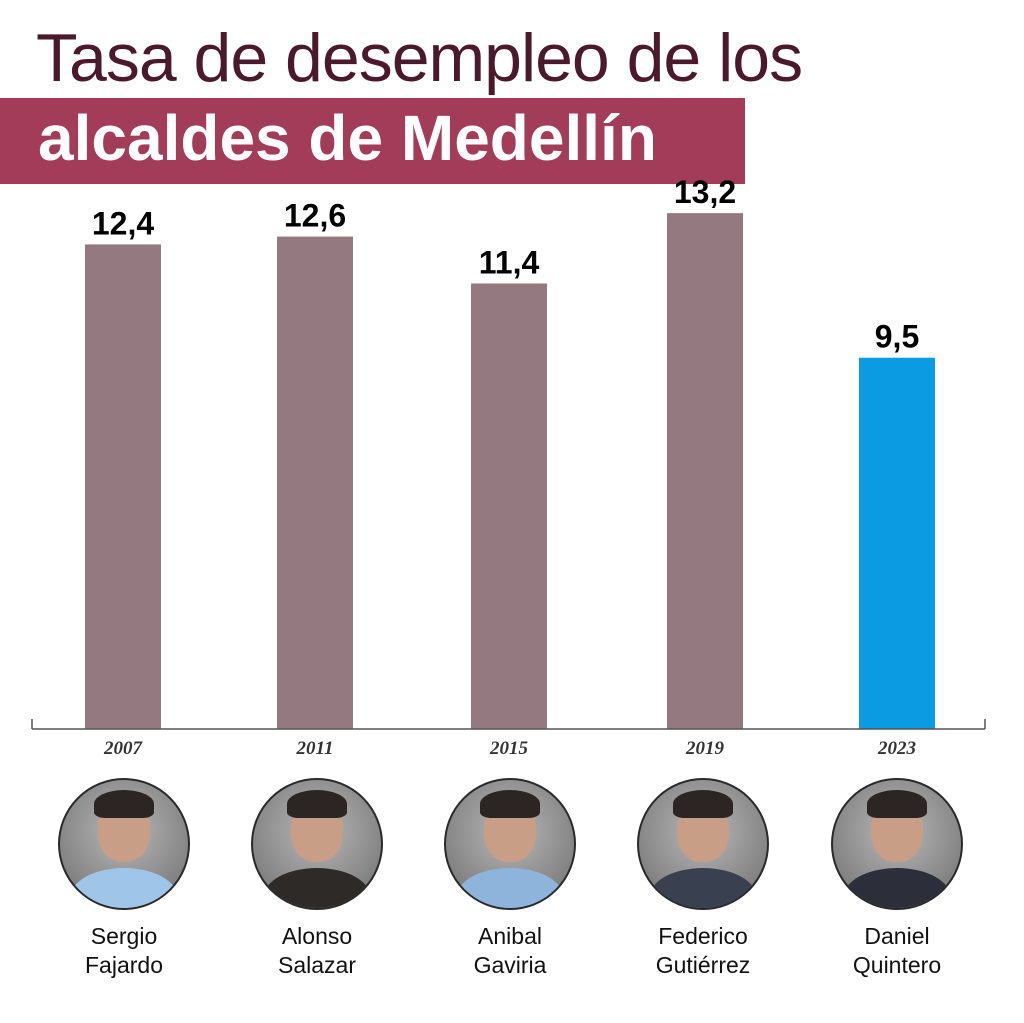 This screenshot has height=1023, width=1024. What do you see at coordinates (510, 951) in the screenshot?
I see `mayor-name: Anibal Gaviria` at bounding box center [510, 951].